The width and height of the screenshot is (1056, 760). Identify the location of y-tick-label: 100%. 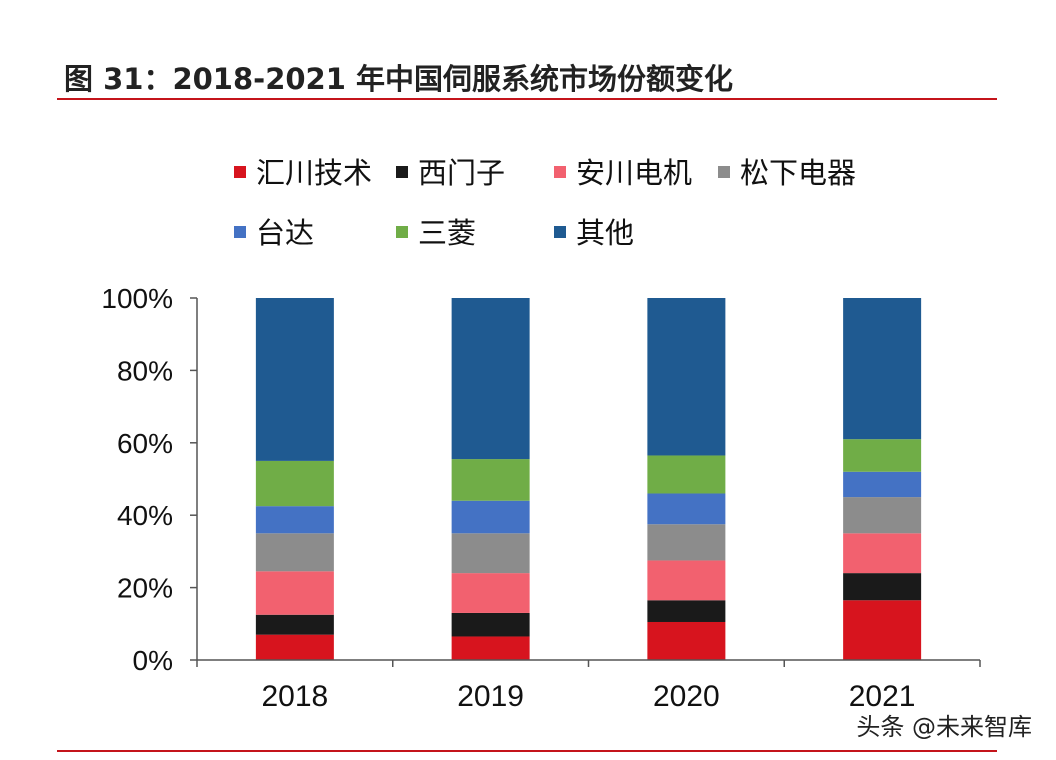
(137, 298).